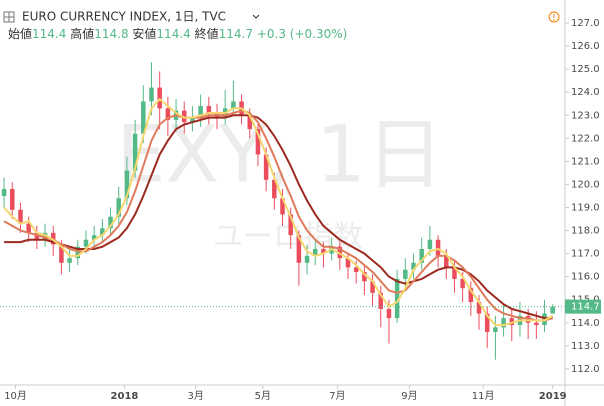 This screenshot has width=604, height=406. What do you see at coordinates (15, 396) in the screenshot?
I see `x-tick-label: 10月` at bounding box center [15, 396].